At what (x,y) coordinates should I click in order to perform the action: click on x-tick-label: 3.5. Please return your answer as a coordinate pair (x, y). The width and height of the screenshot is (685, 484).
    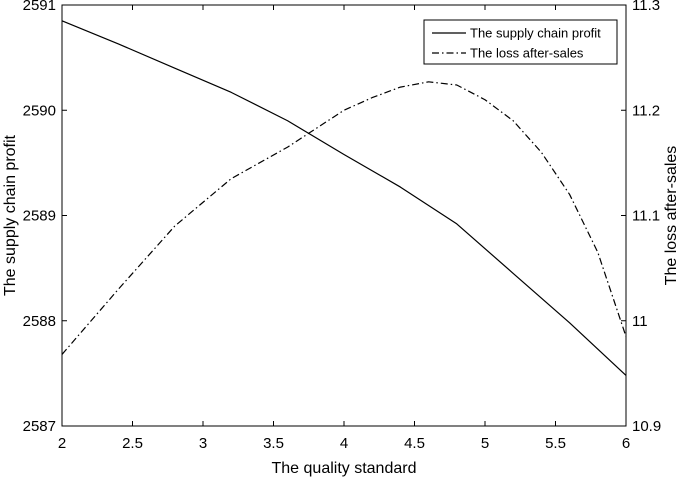
    Looking at the image, I should click on (273, 443).